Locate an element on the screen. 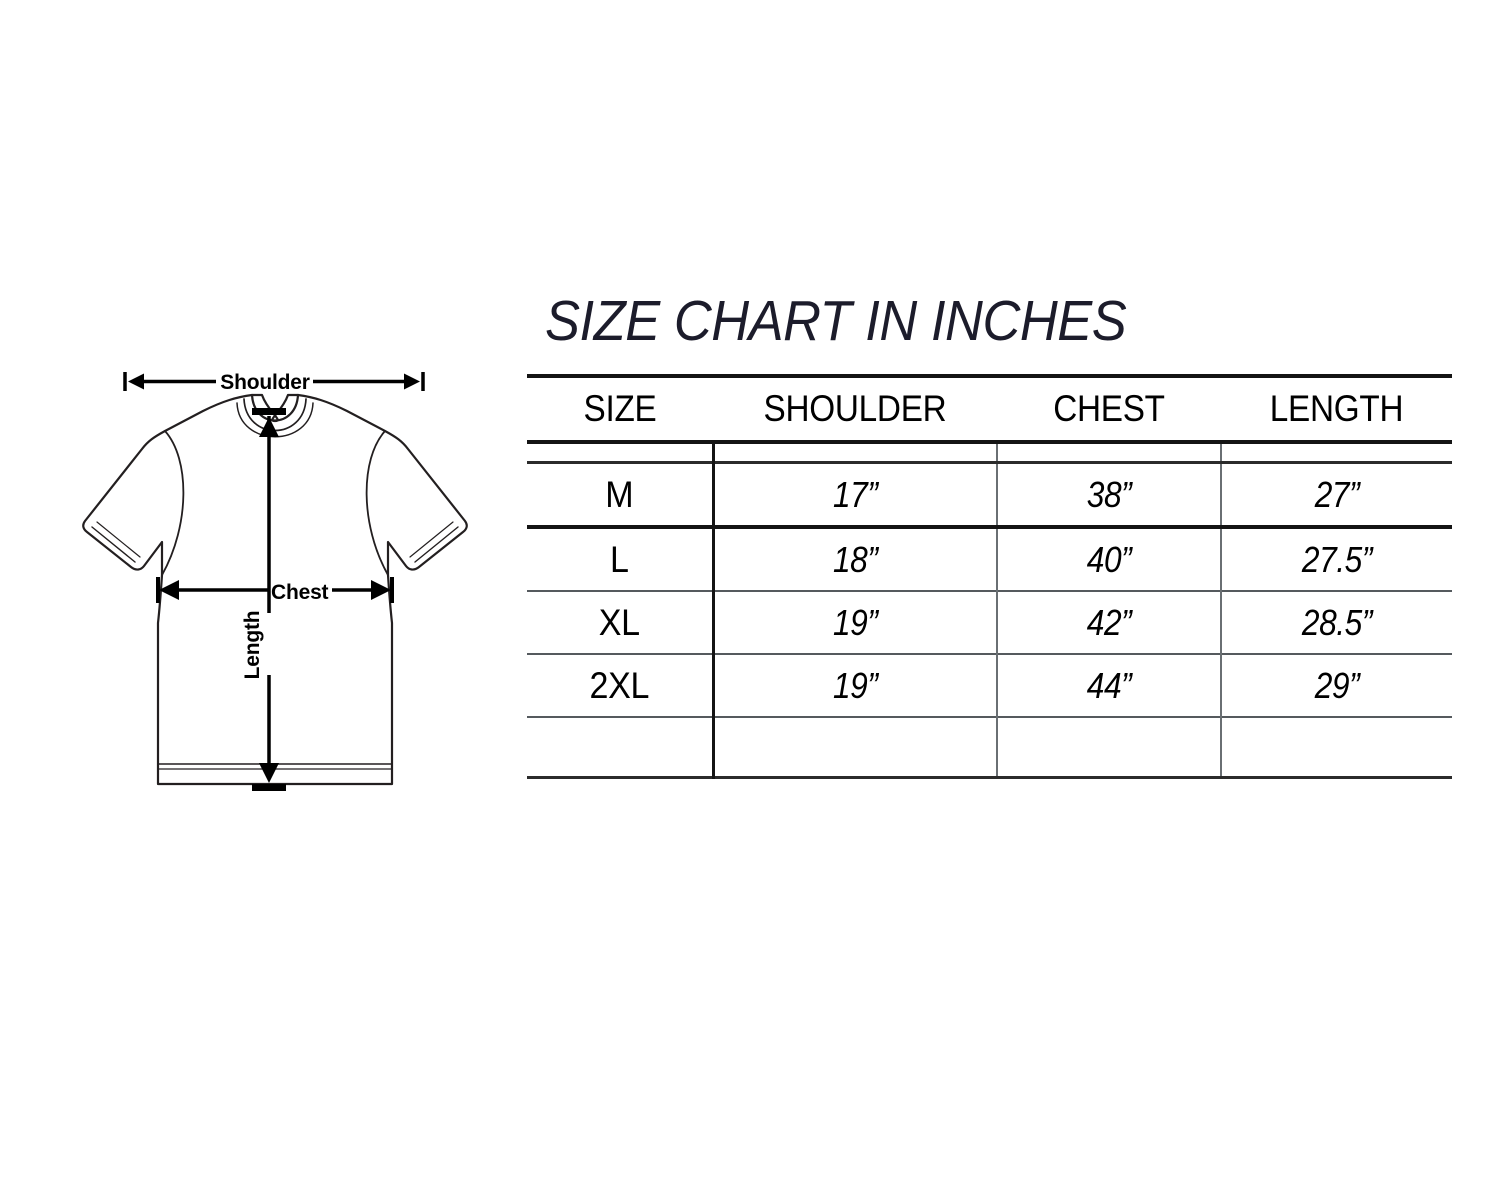 This screenshot has width=1500, height=1199. table-row: XL 19” 42” 28.5” is located at coordinates (989, 622).